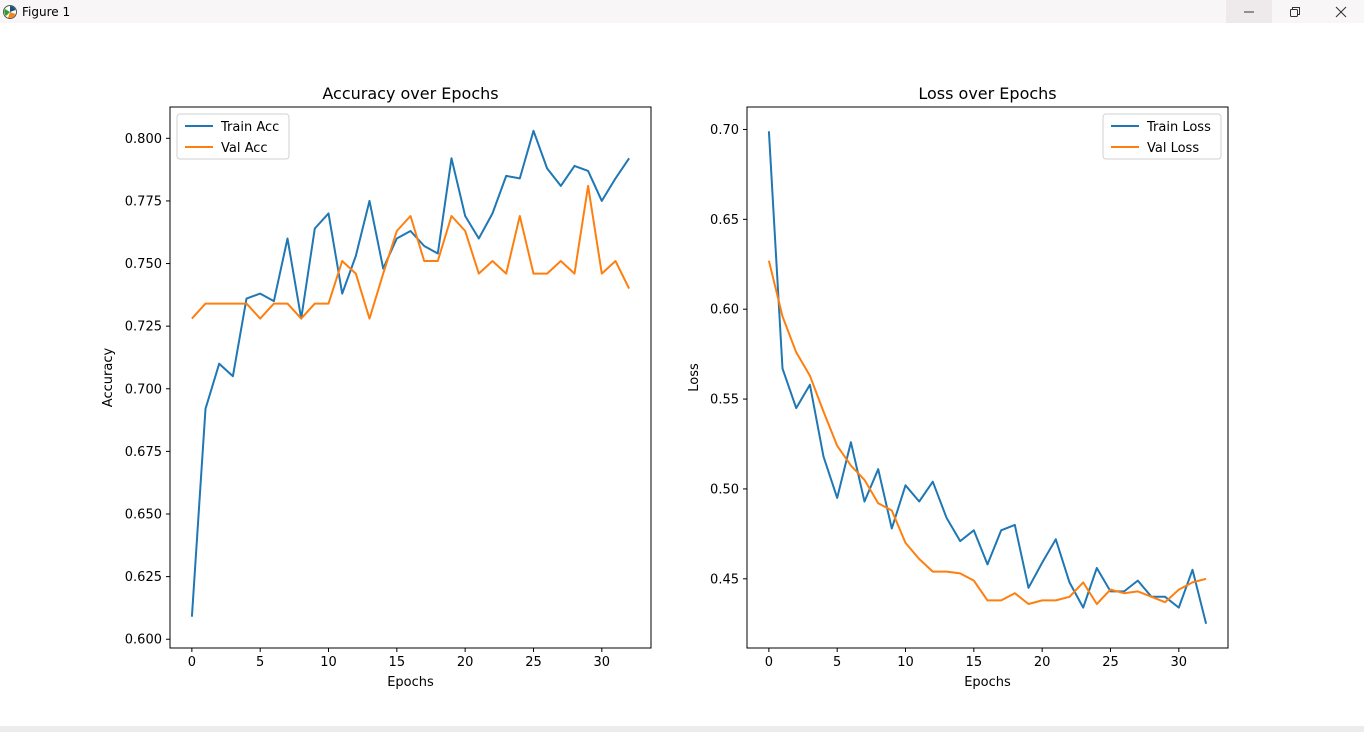  I want to click on y-tick-label: 0.50, so click(724, 489).